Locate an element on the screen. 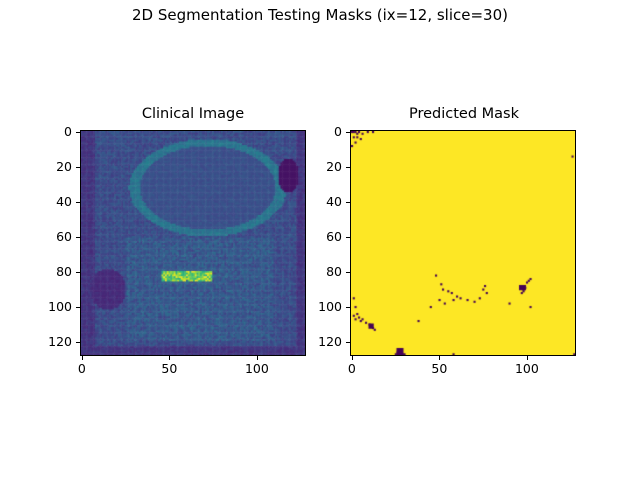 The height and width of the screenshot is (480, 640). clinical-image-title: Clinical Image is located at coordinates (193, 114).